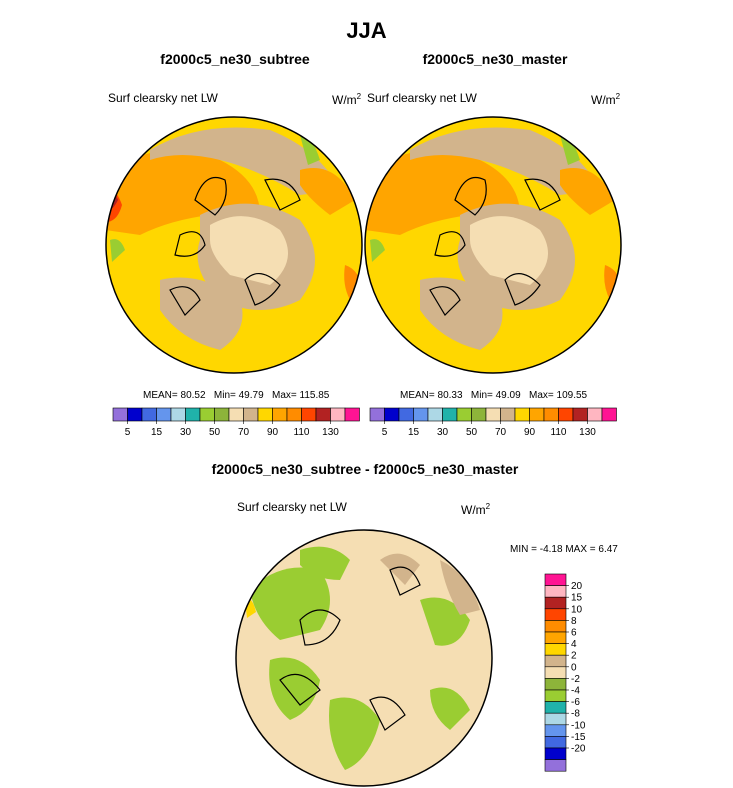 This screenshot has height=788, width=733. What do you see at coordinates (575, 702) in the screenshot?
I see `colorbar-diff-tick-label: -6` at bounding box center [575, 702].